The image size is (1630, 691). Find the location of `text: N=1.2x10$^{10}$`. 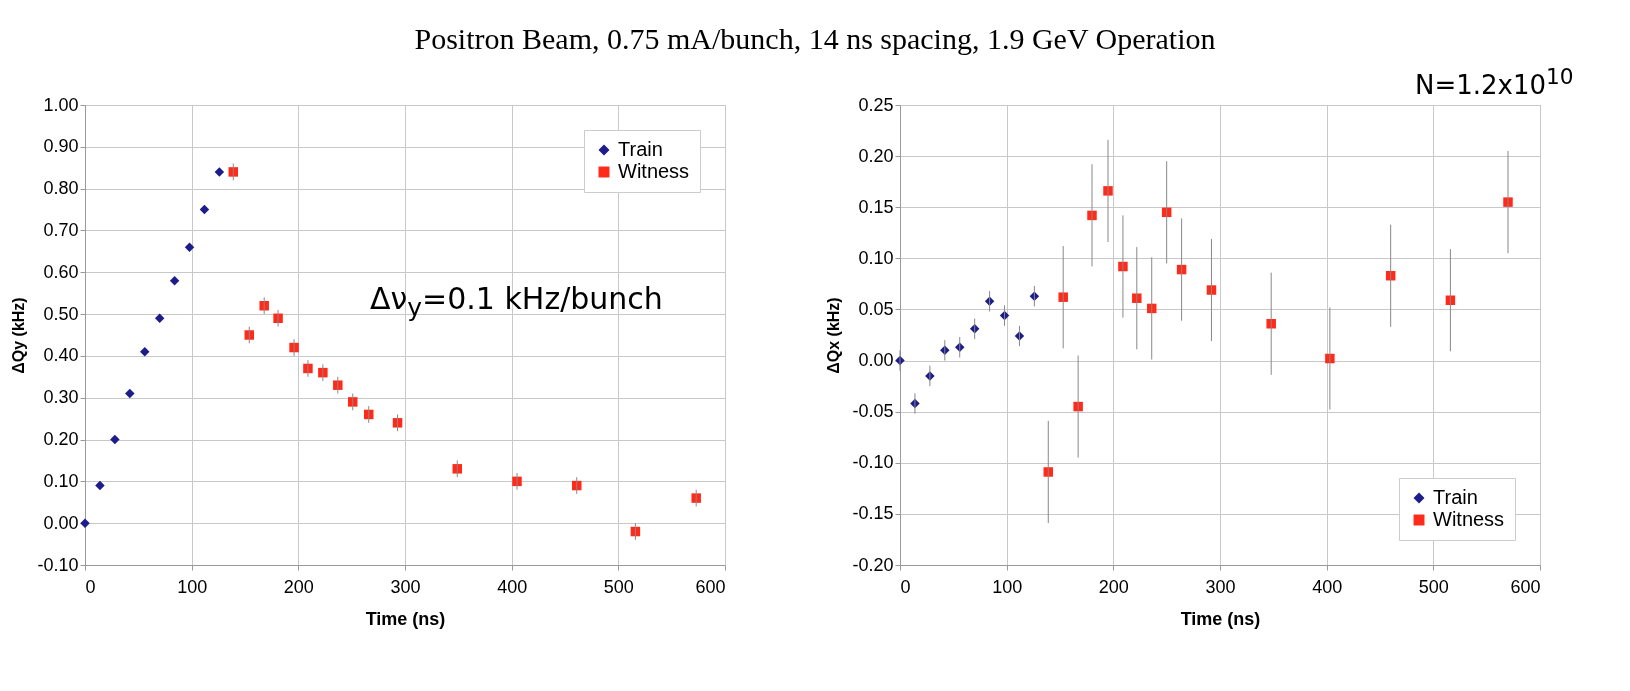

text: N=1.2x10$^{10}$ is located at coordinates (1494, 82).